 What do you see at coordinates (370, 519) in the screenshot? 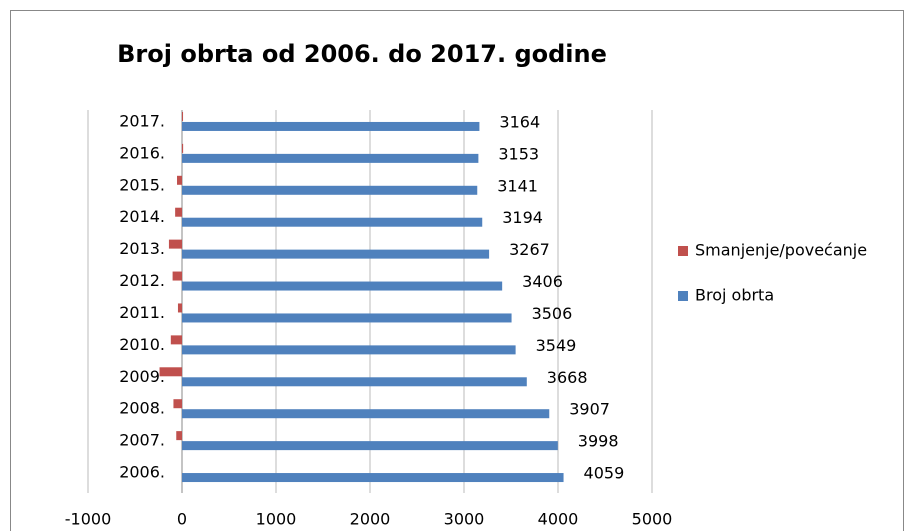
I see `x-tick-label: 2000` at bounding box center [370, 519].